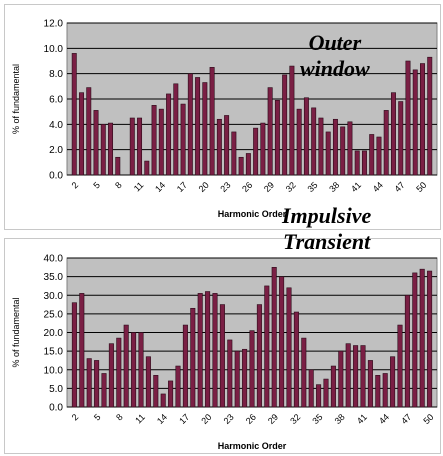 This screenshot has height=456, width=443. What do you see at coordinates (54, 24) in the screenshot?
I see `y-tick-label: 12.0` at bounding box center [54, 24].